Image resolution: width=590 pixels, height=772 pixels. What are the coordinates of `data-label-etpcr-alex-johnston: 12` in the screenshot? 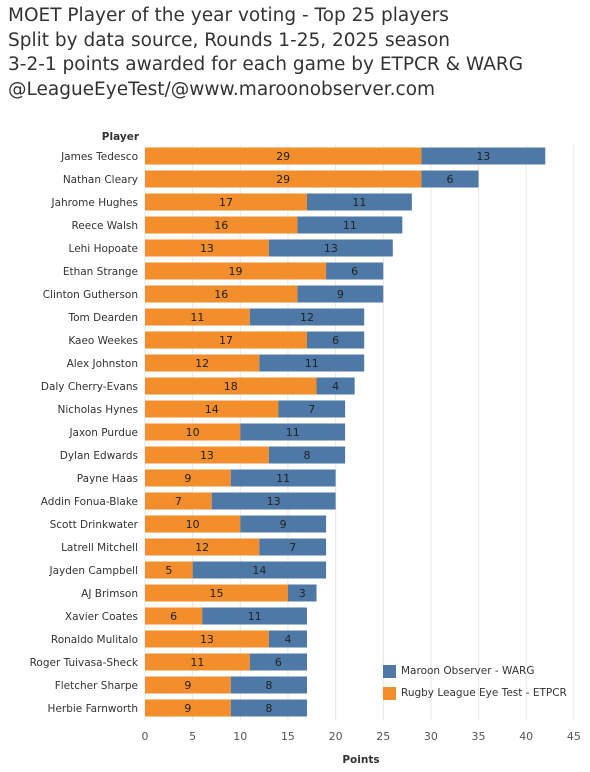 It's located at (202, 363).